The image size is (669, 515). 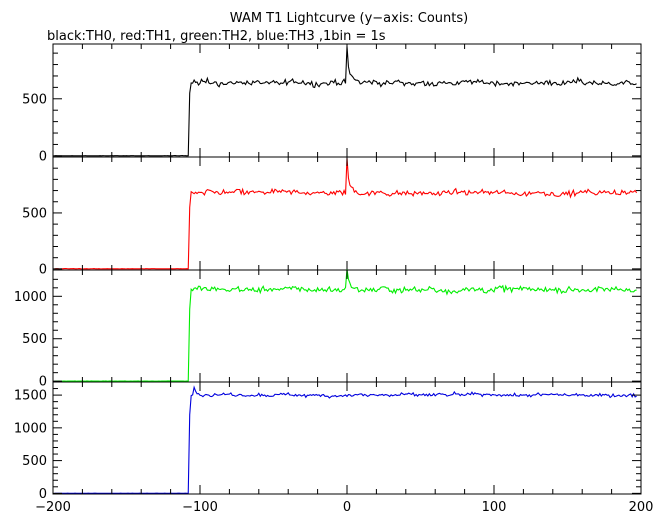 I want to click on x-axis: −200 −100 0 100 200, so click(x=344, y=507).